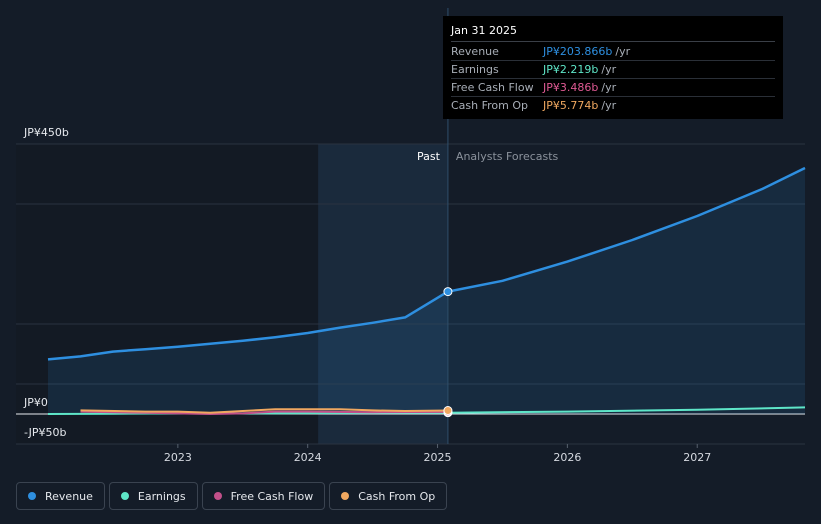 Image resolution: width=821 pixels, height=524 pixels. I want to click on legend-label: Cash From Op, so click(397, 496).